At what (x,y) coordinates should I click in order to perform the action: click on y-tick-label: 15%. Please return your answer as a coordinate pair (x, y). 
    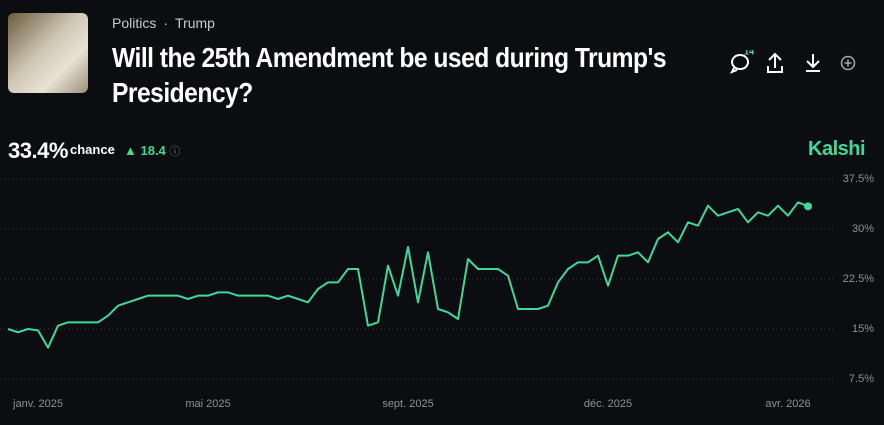
    Looking at the image, I should click on (863, 329).